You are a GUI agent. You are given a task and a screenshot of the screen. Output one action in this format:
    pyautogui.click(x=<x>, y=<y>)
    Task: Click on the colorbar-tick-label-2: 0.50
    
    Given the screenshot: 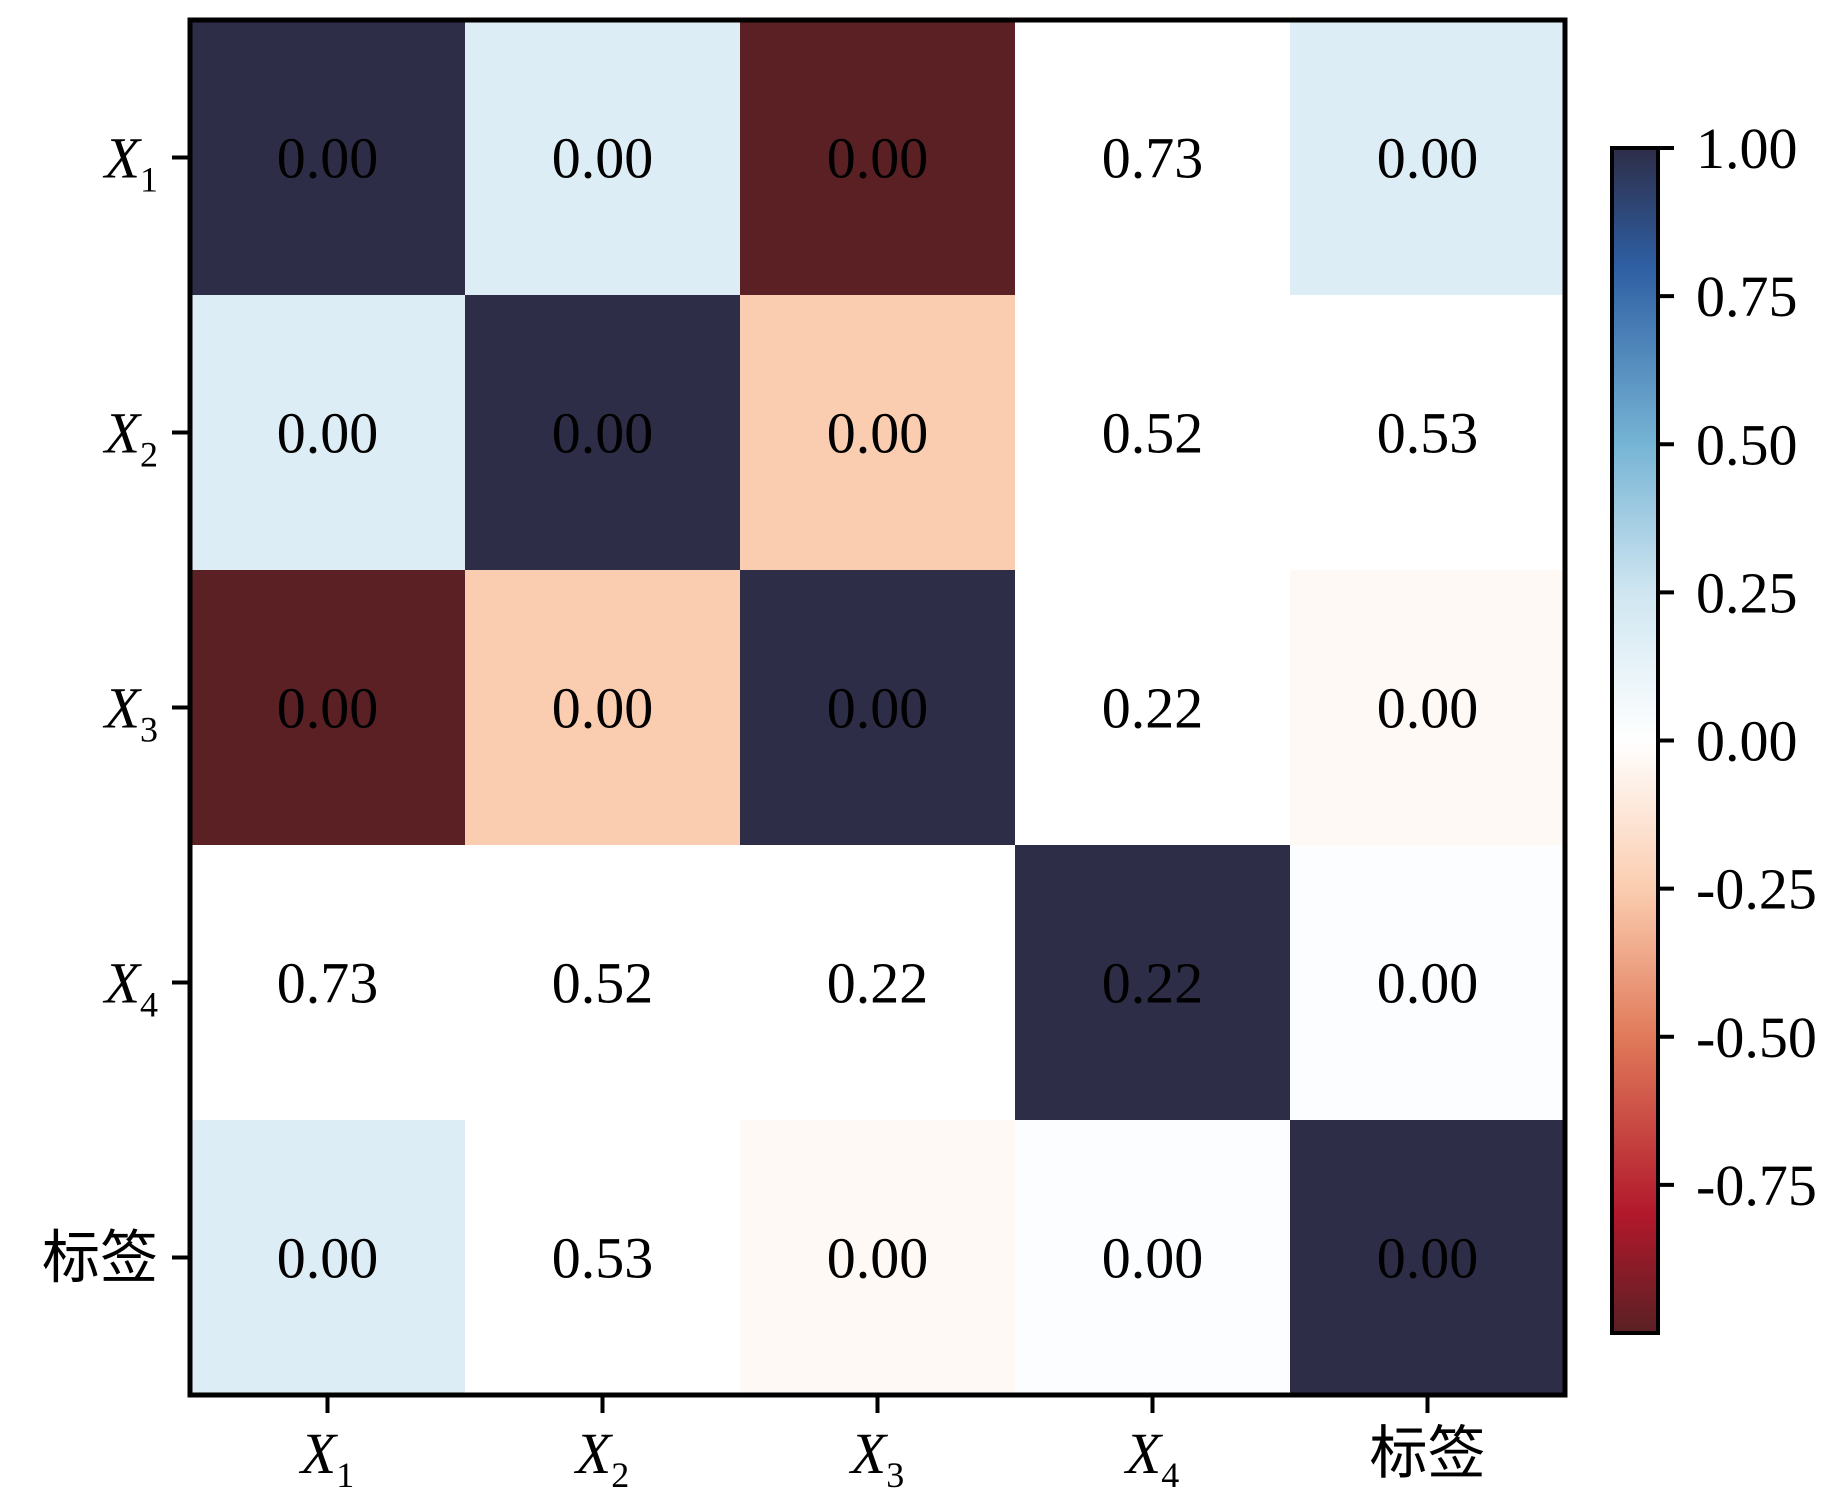 What is the action you would take?
    pyautogui.click(x=1747, y=444)
    